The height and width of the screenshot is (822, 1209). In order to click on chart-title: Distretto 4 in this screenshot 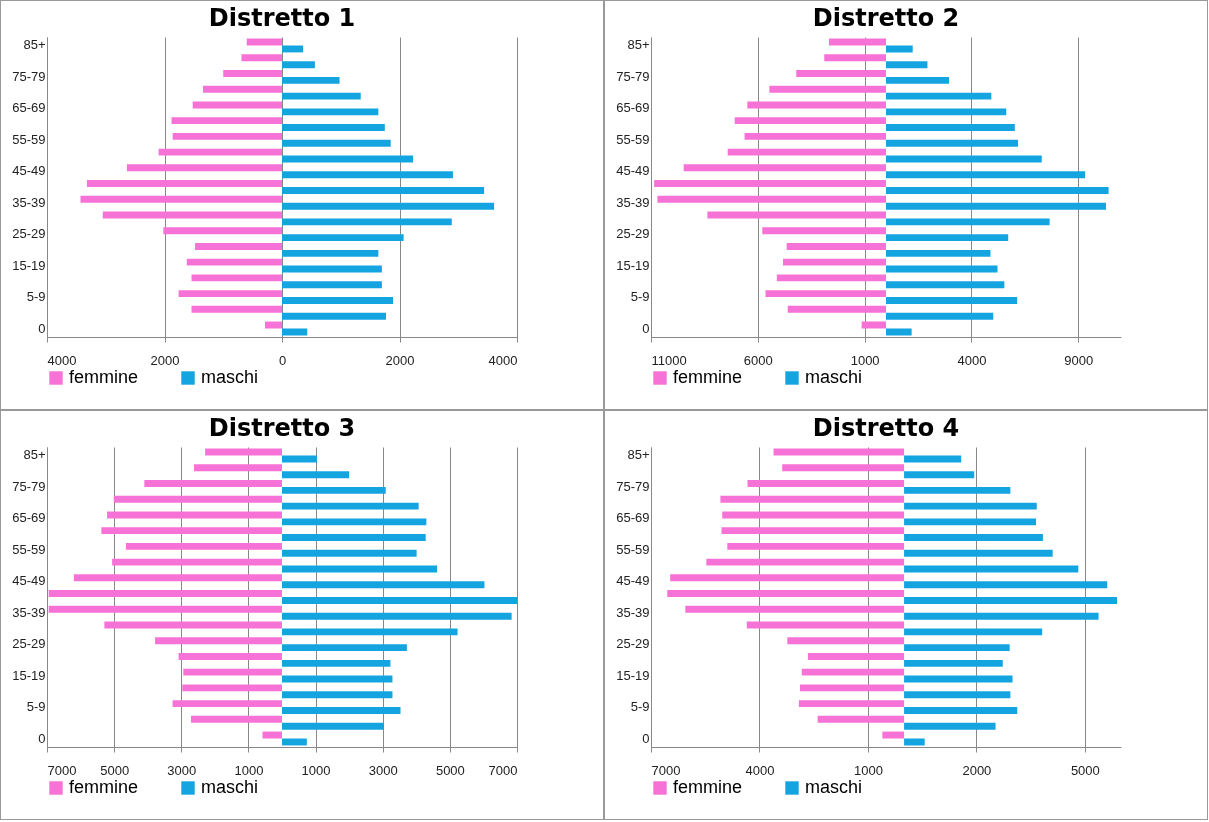, I will do `click(886, 428)`.